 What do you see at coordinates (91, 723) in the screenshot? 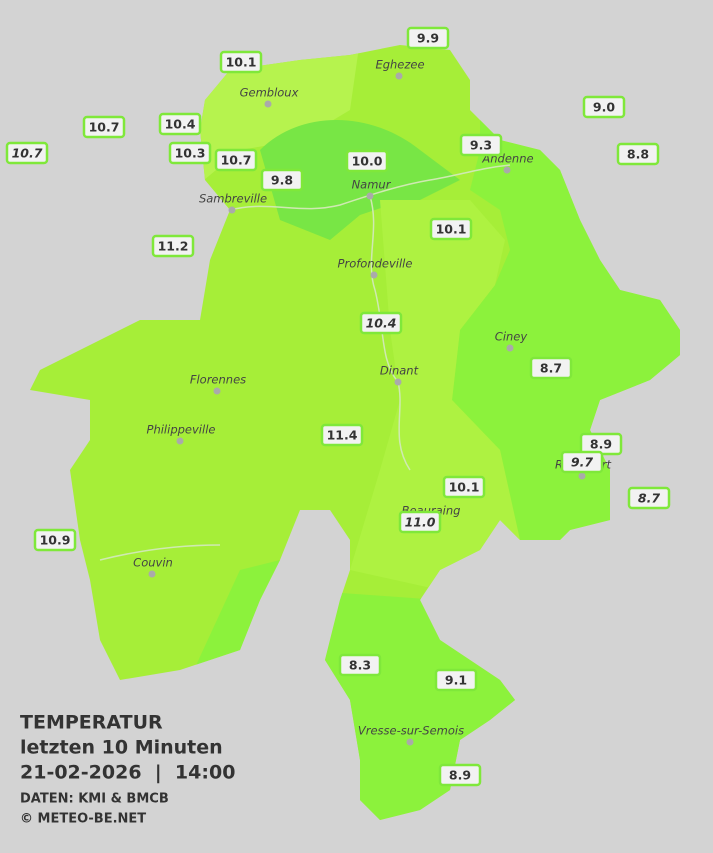
I see `title-line: TEMPERATUR` at bounding box center [91, 723].